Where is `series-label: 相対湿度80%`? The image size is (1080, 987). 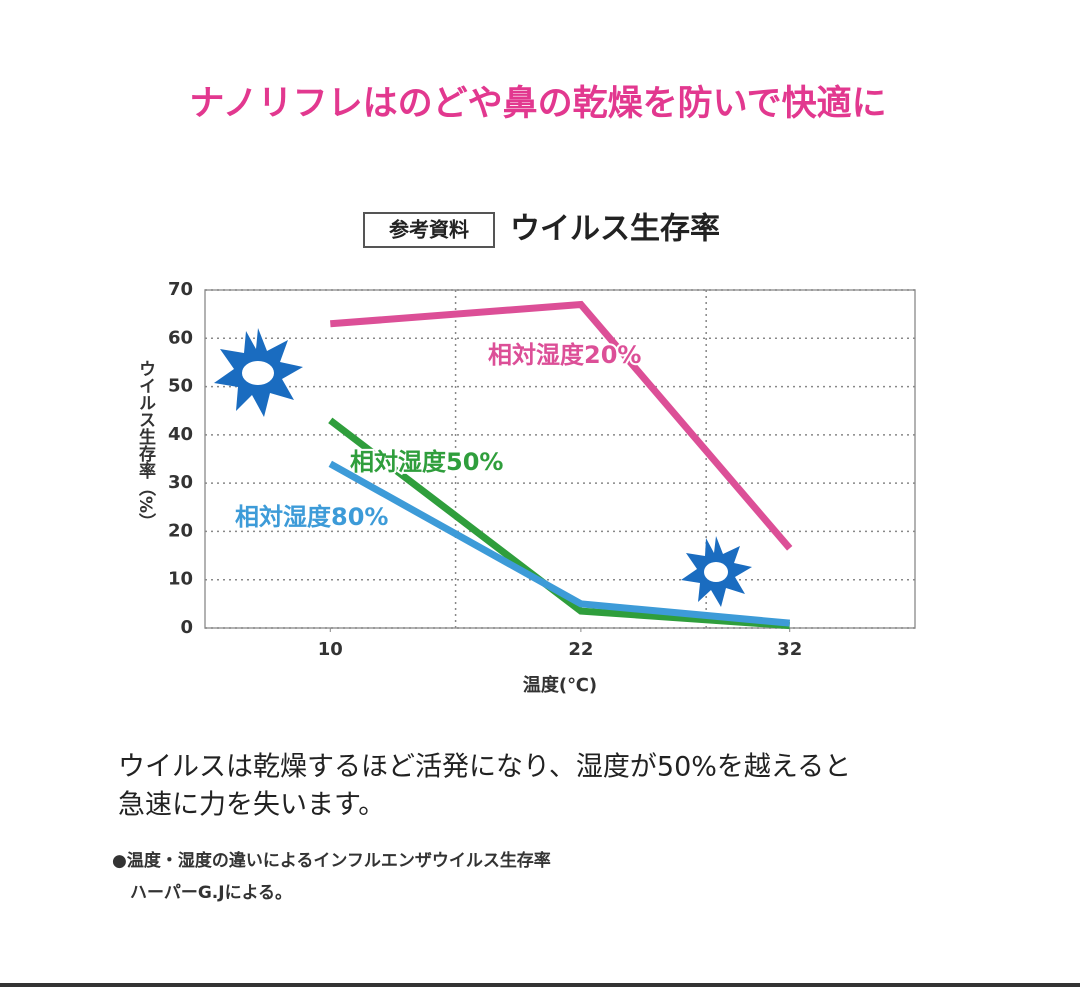 series-label: 相対湿度80% is located at coordinates (311, 517).